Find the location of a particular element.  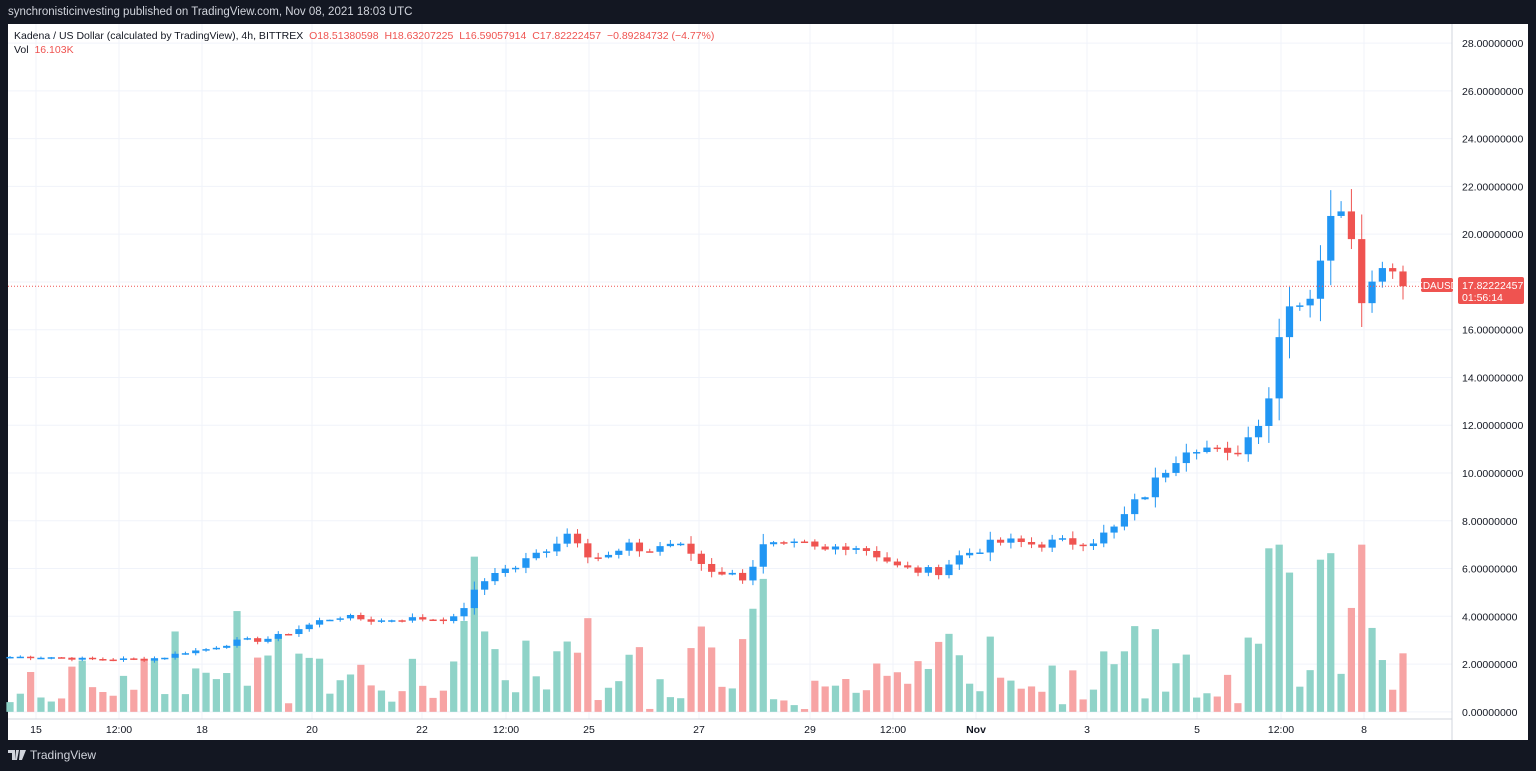

price-tick-label: 0.00000000 is located at coordinates (1490, 713).